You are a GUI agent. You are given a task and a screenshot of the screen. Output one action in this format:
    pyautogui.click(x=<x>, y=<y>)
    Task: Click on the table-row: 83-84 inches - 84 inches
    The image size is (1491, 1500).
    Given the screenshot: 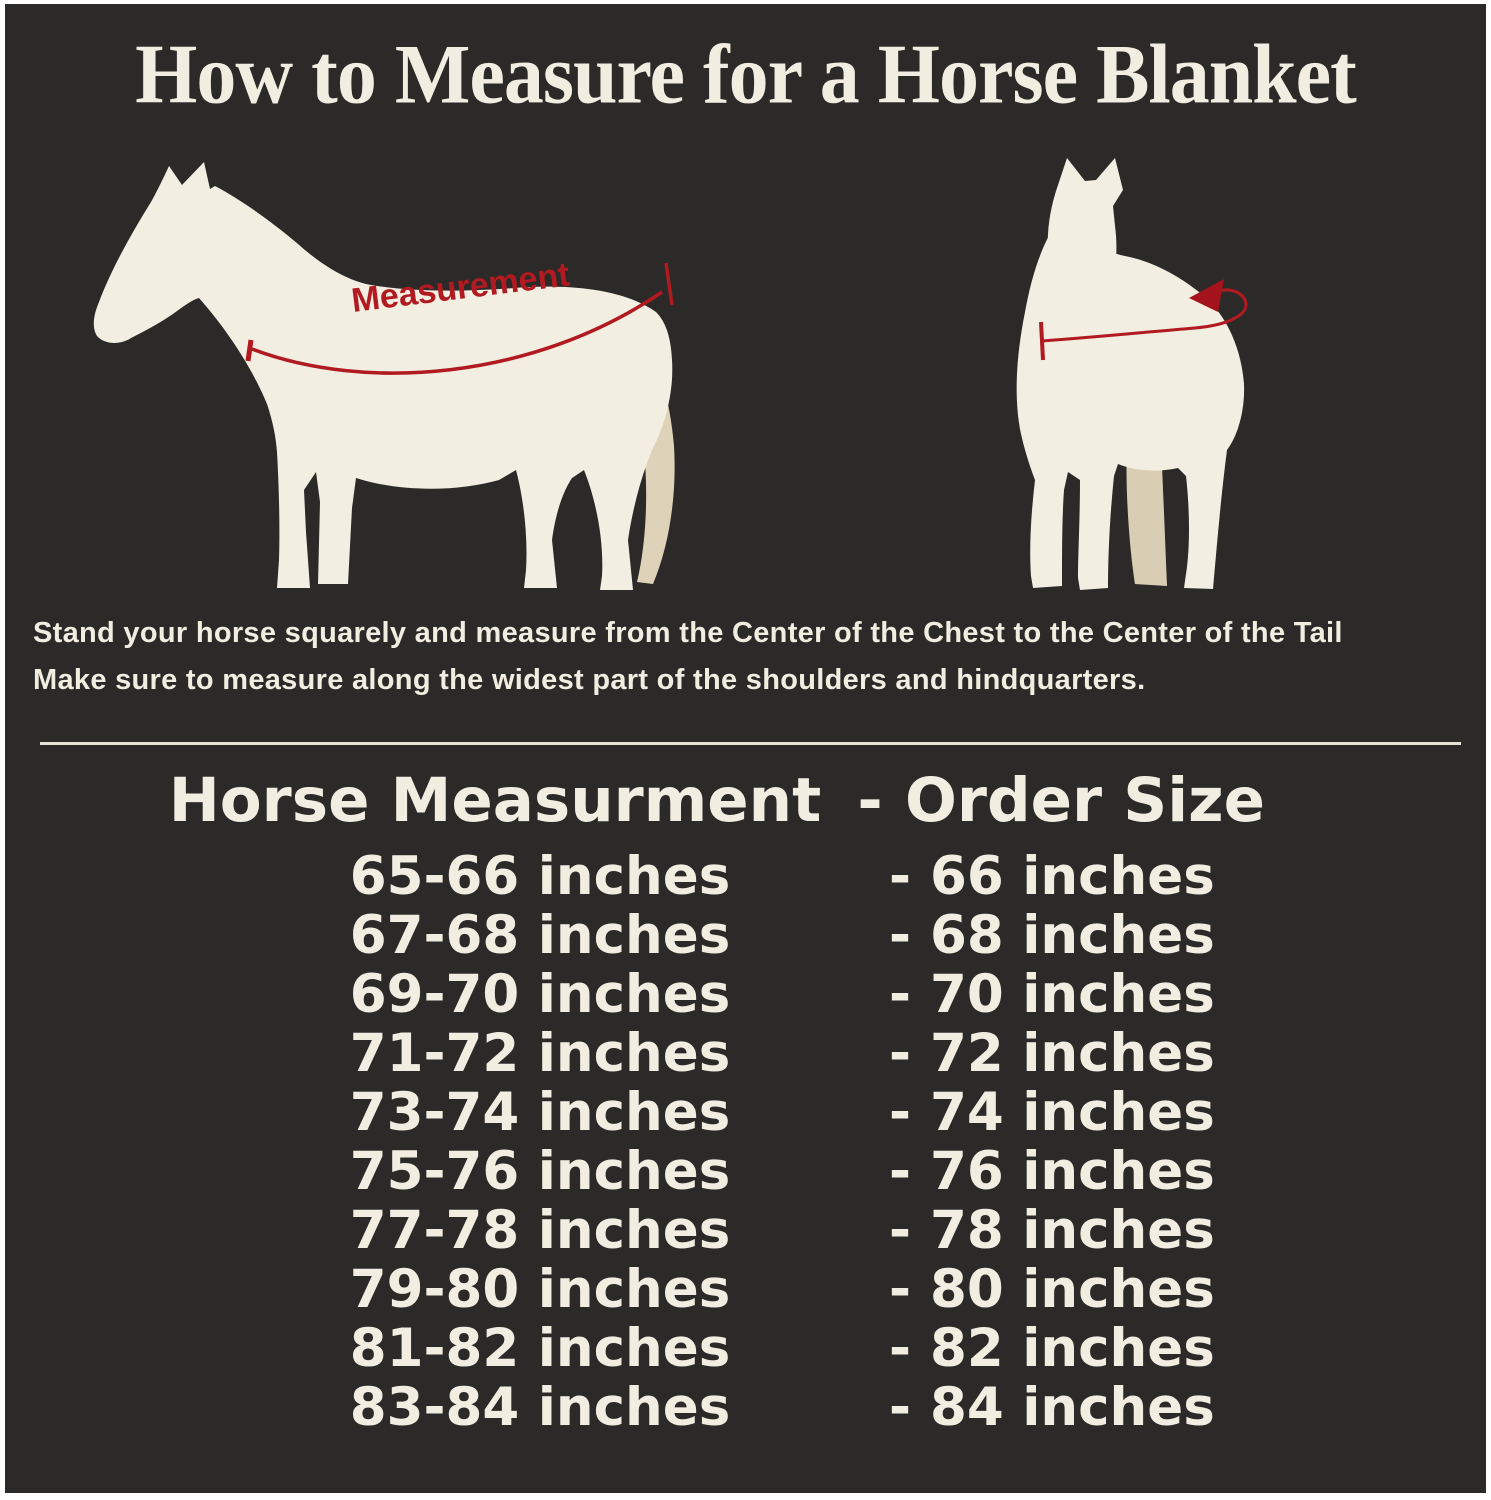 What is the action you would take?
    pyautogui.click(x=745, y=1407)
    